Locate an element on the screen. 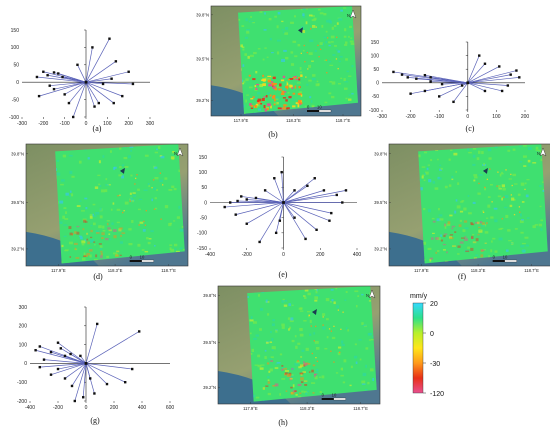  caption-g: (g) is located at coordinates (95, 420).